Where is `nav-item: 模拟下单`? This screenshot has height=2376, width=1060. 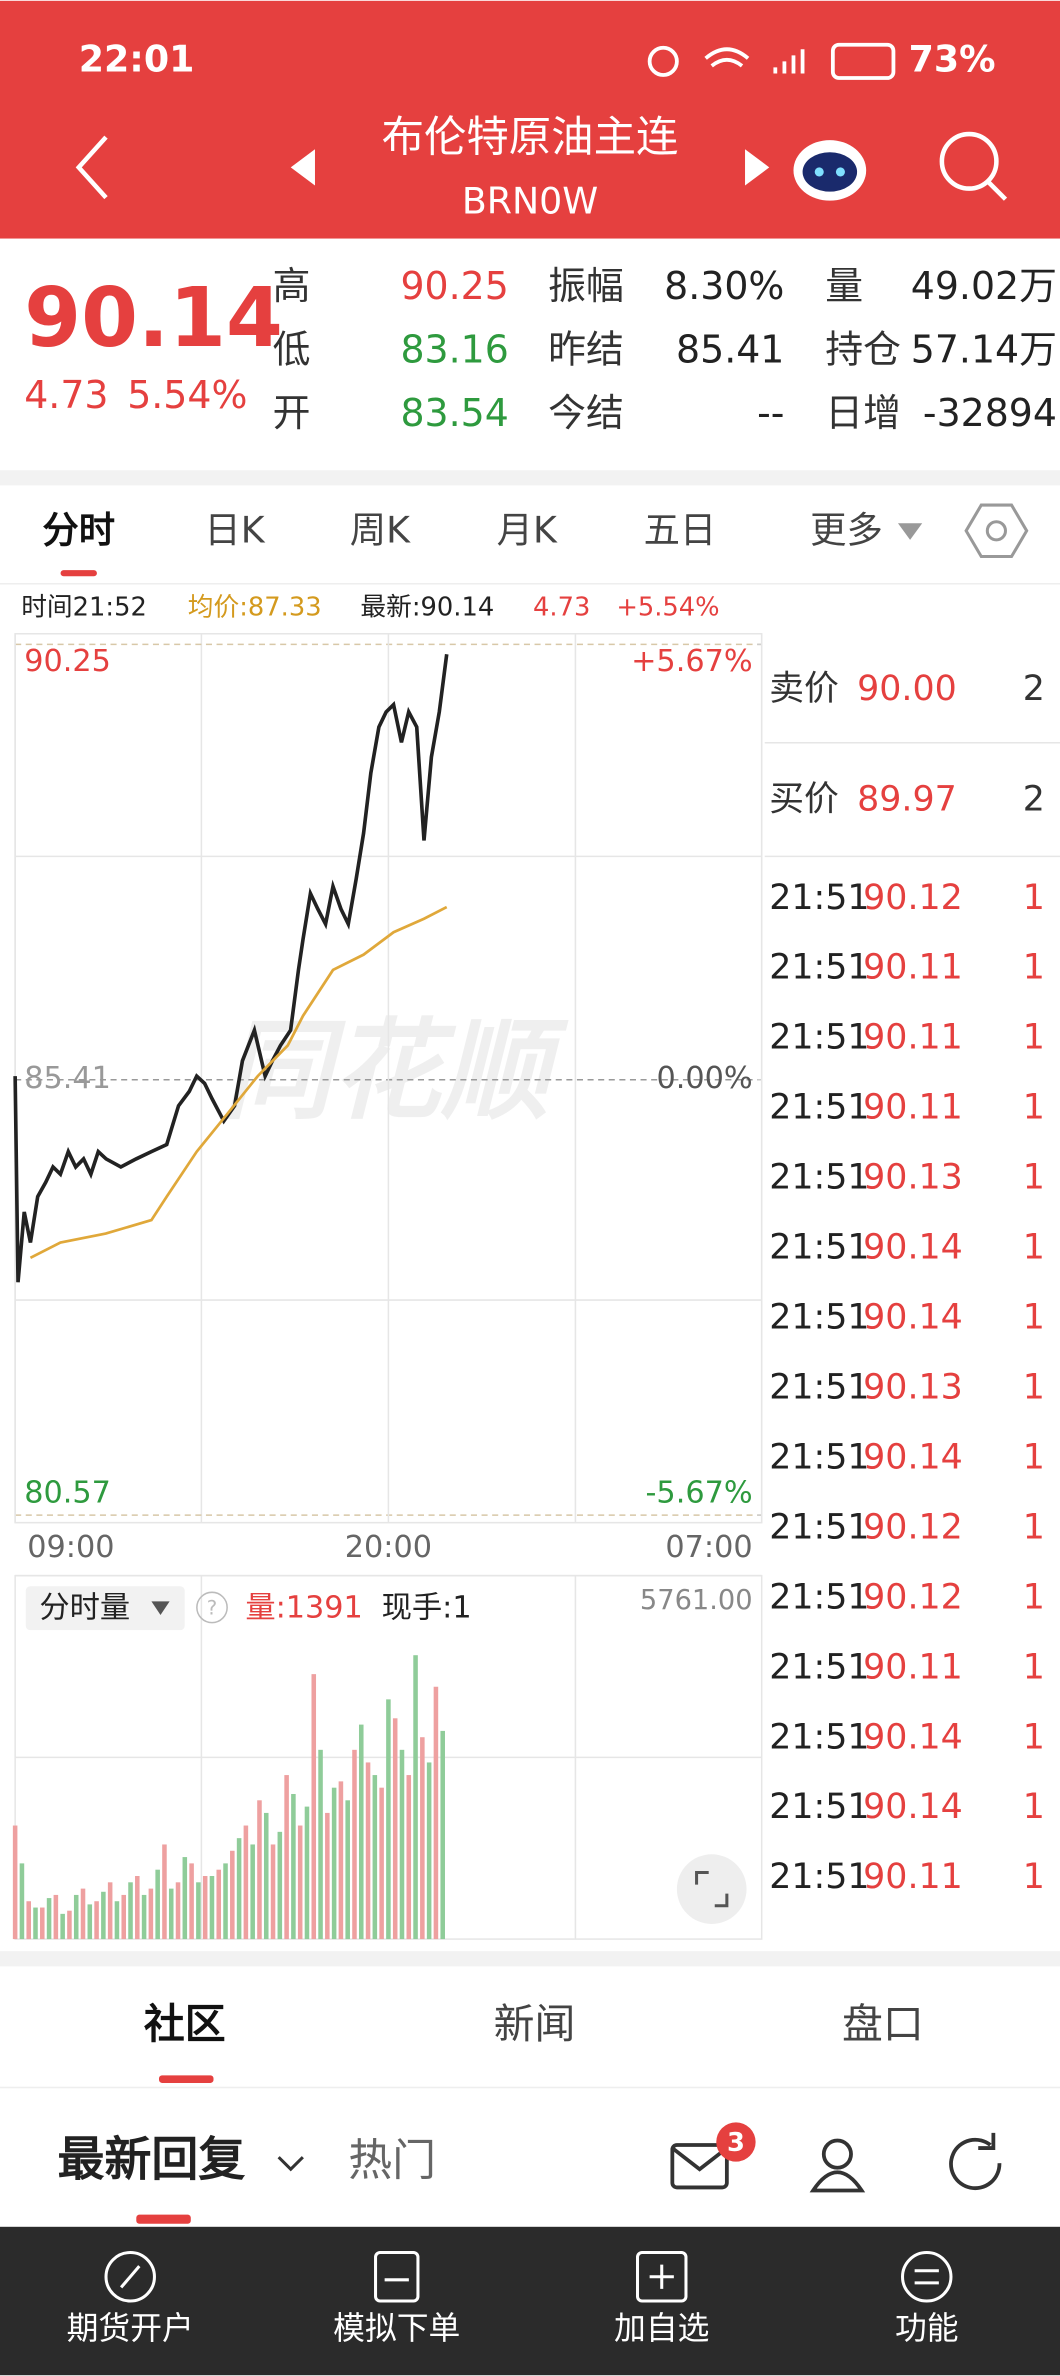
nav-item: 模拟下单 is located at coordinates (396, 2328).